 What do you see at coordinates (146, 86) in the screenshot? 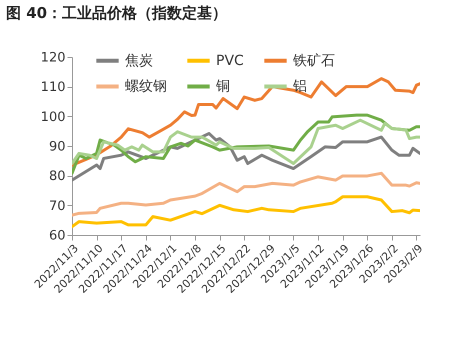
I see `legend-label: 螺纹钢` at bounding box center [146, 86].